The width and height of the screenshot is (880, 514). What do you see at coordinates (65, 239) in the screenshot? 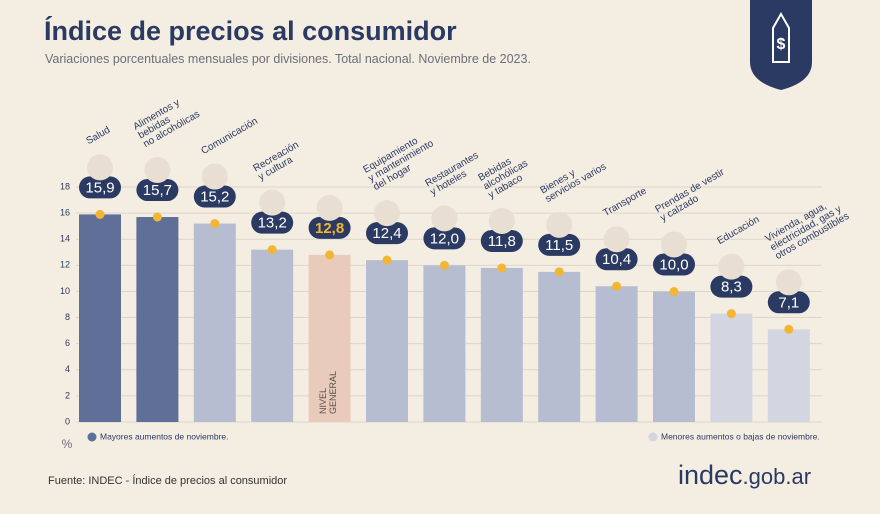
I see `y-tick-label: 14` at bounding box center [65, 239].